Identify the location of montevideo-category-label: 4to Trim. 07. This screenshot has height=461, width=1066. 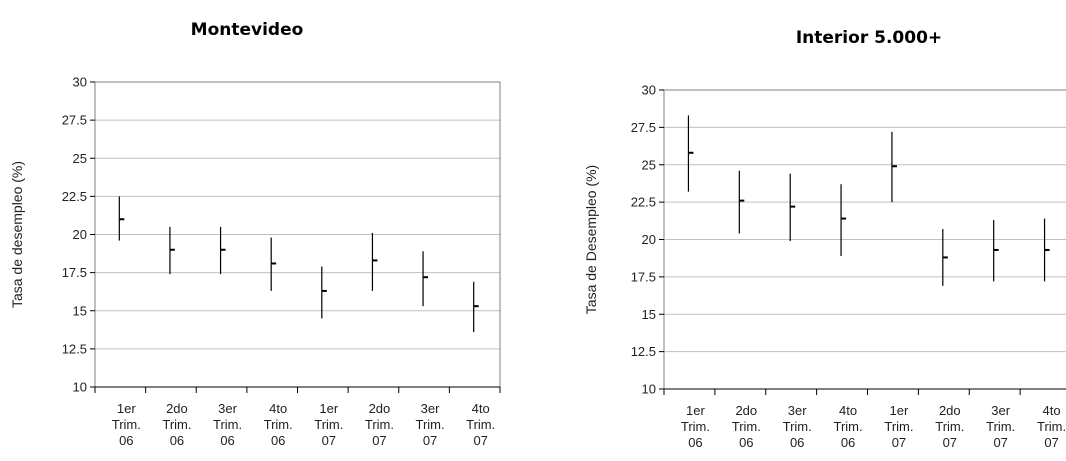
(480, 424).